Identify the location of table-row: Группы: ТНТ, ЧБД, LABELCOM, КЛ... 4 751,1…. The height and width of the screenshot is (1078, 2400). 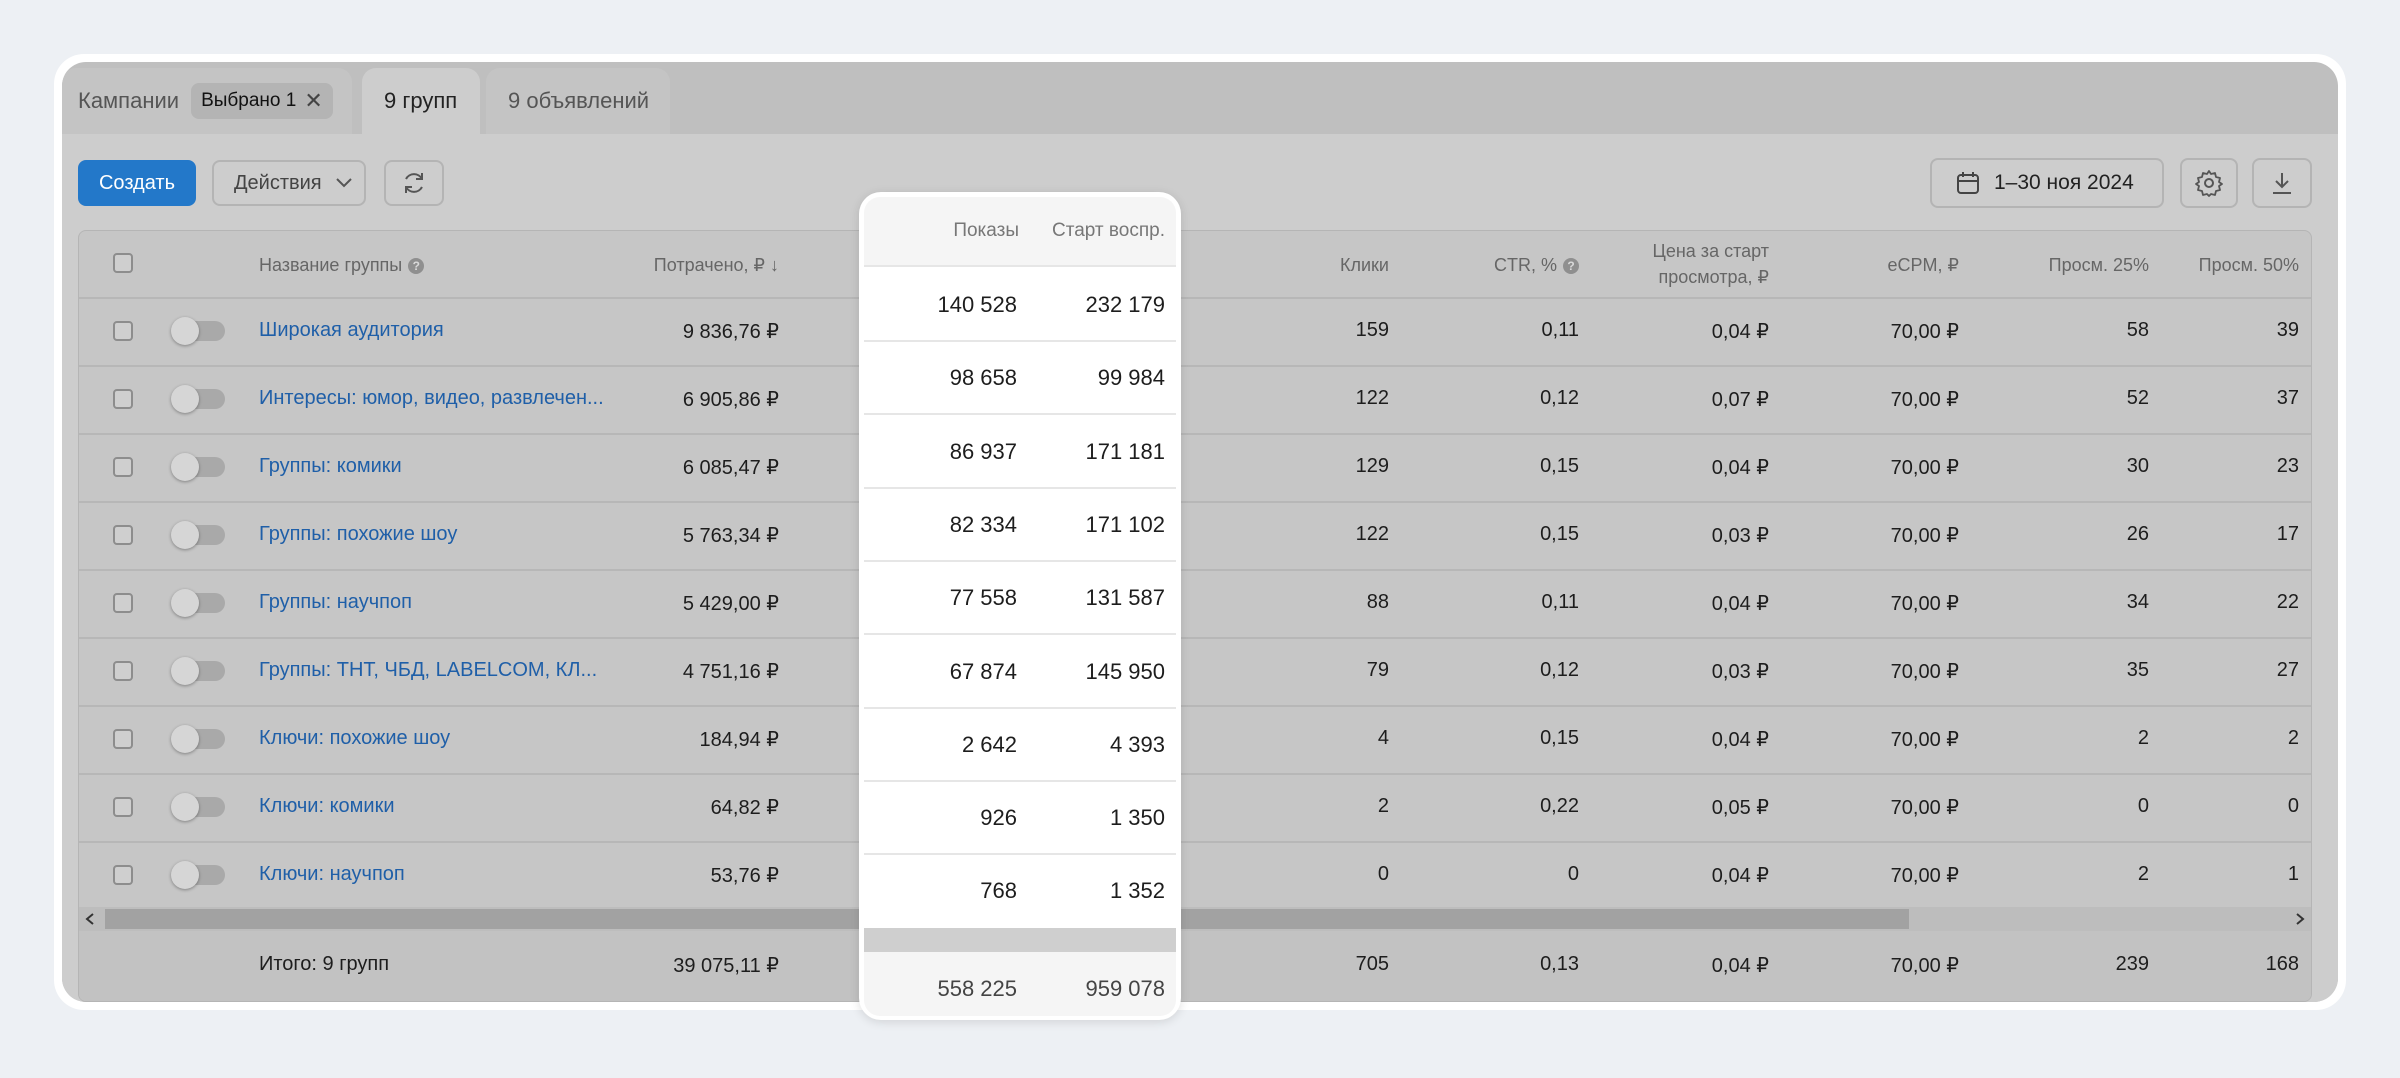
(1195, 671).